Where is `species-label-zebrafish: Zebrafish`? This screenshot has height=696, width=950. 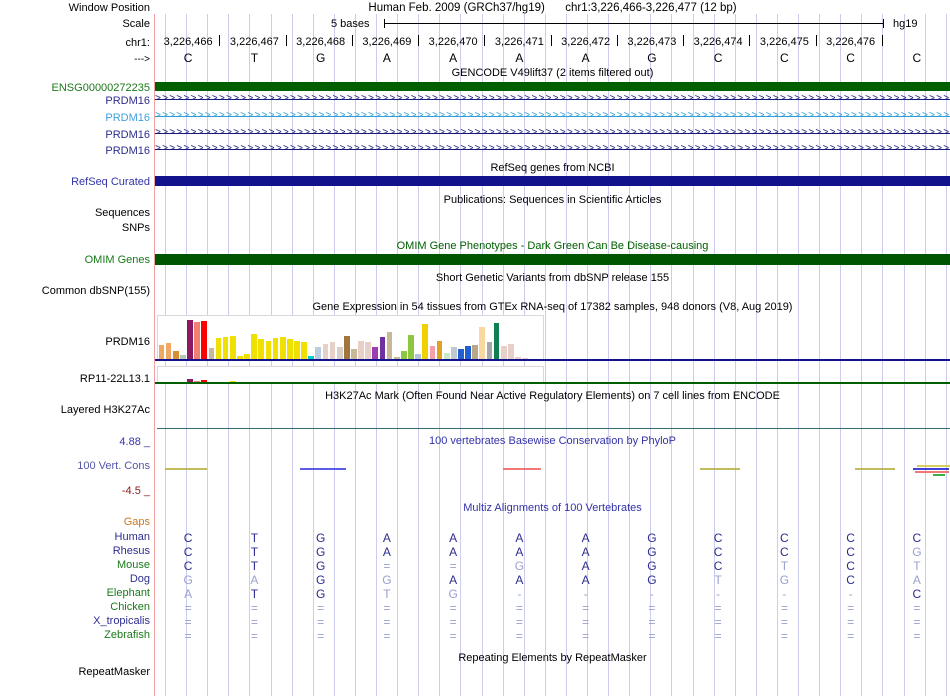
species-label-zebrafish: Zebrafish is located at coordinates (127, 635).